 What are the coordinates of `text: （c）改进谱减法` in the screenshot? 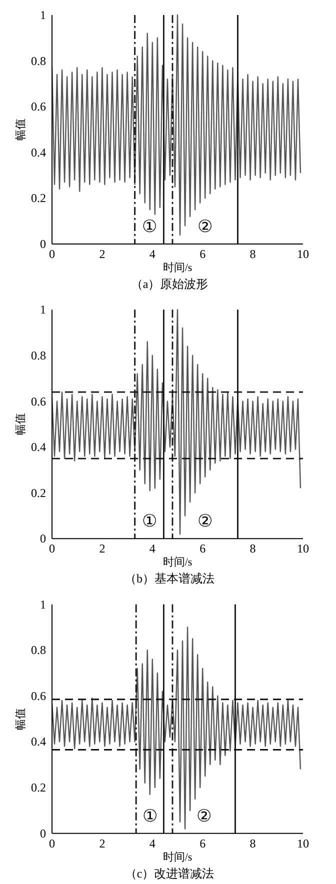 It's located at (169, 873).